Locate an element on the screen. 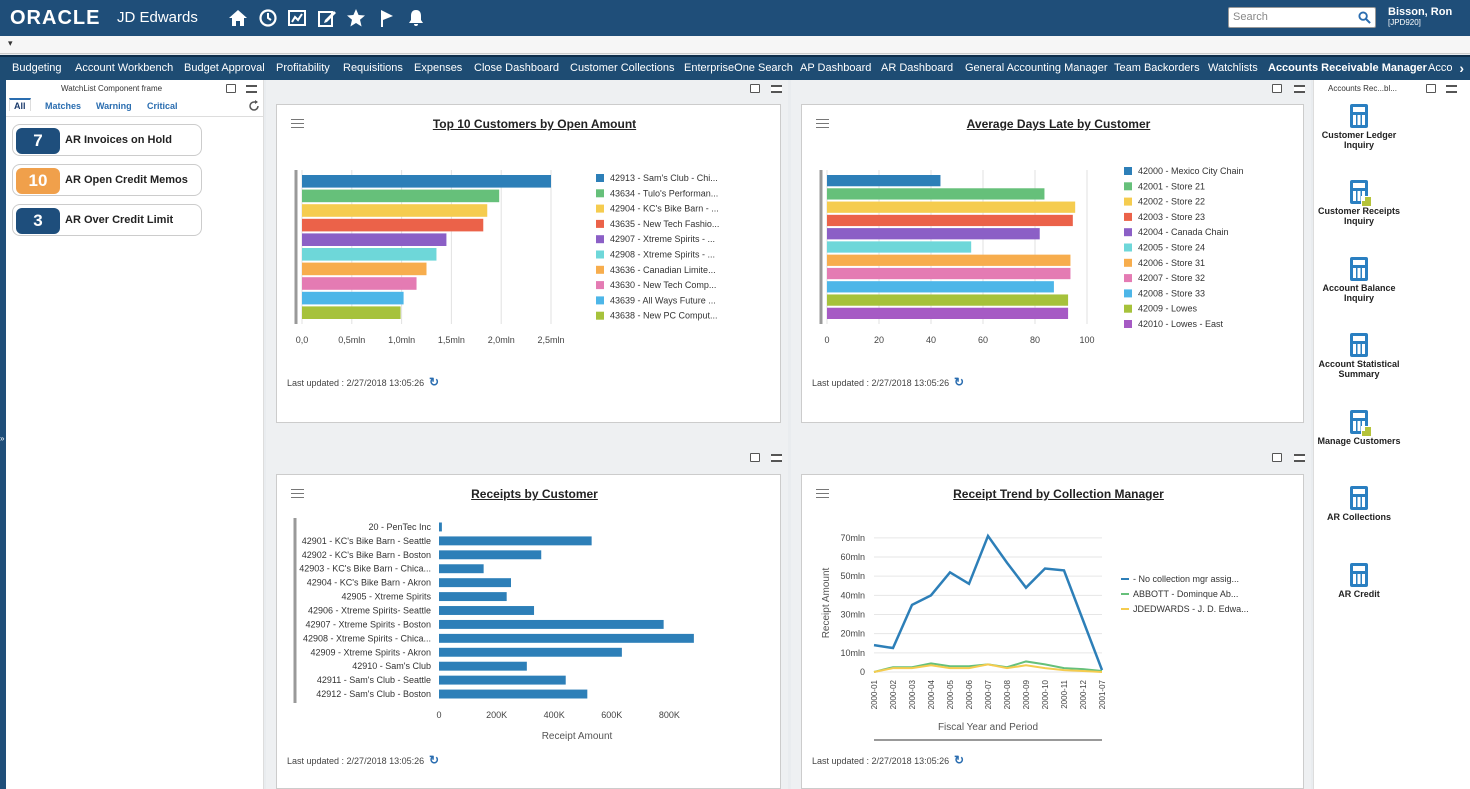 The image size is (1470, 789). dropdown-caret: ▾ is located at coordinates (10, 43).